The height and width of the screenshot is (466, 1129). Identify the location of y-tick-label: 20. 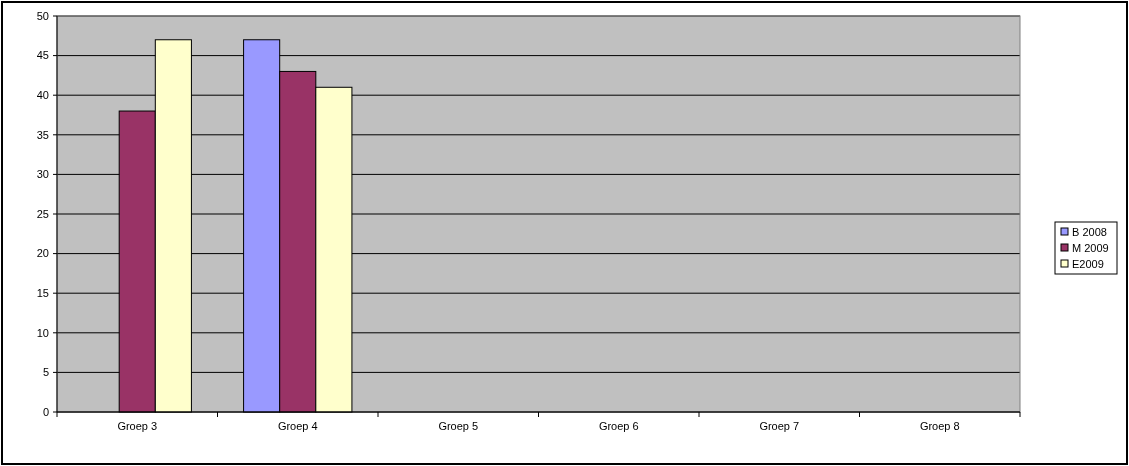
(42, 253).